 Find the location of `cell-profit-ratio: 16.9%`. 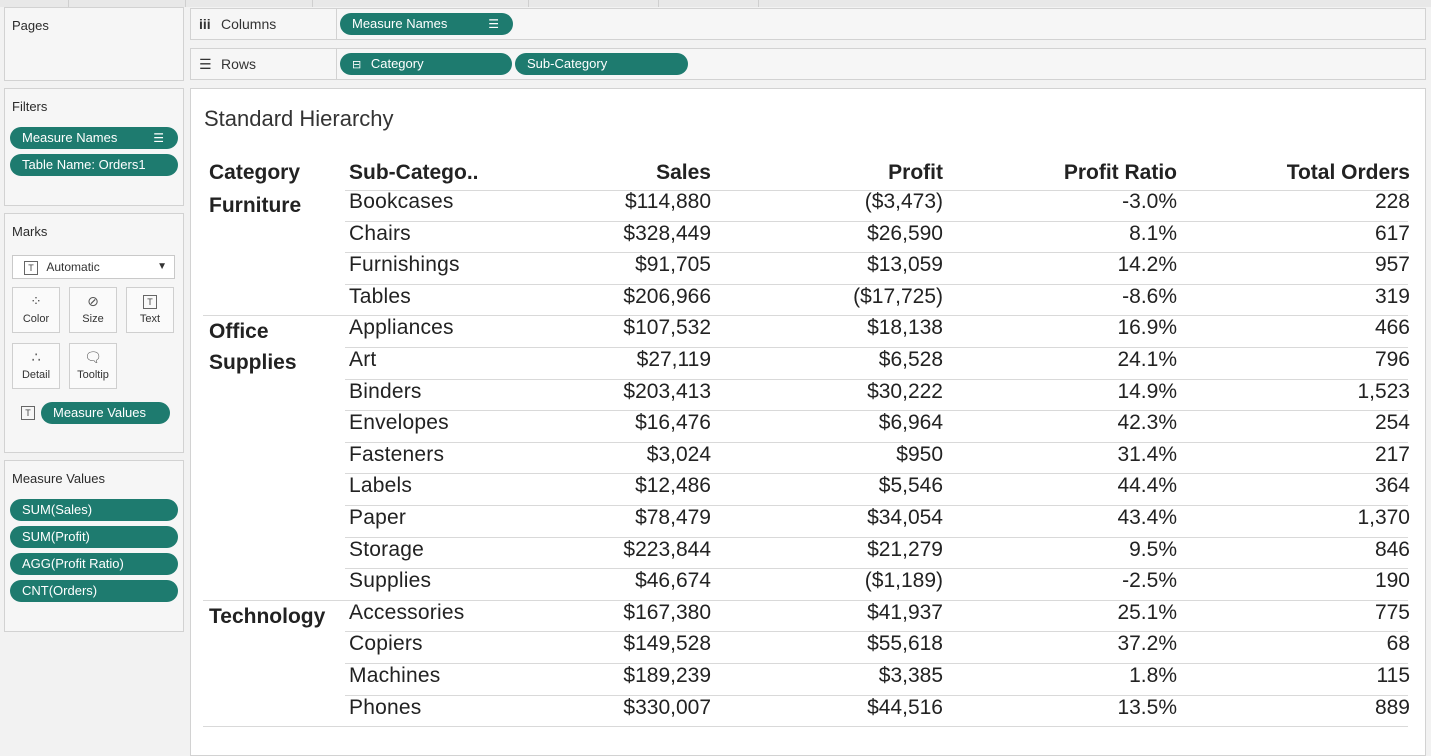

cell-profit-ratio: 16.9% is located at coordinates (1147, 328).